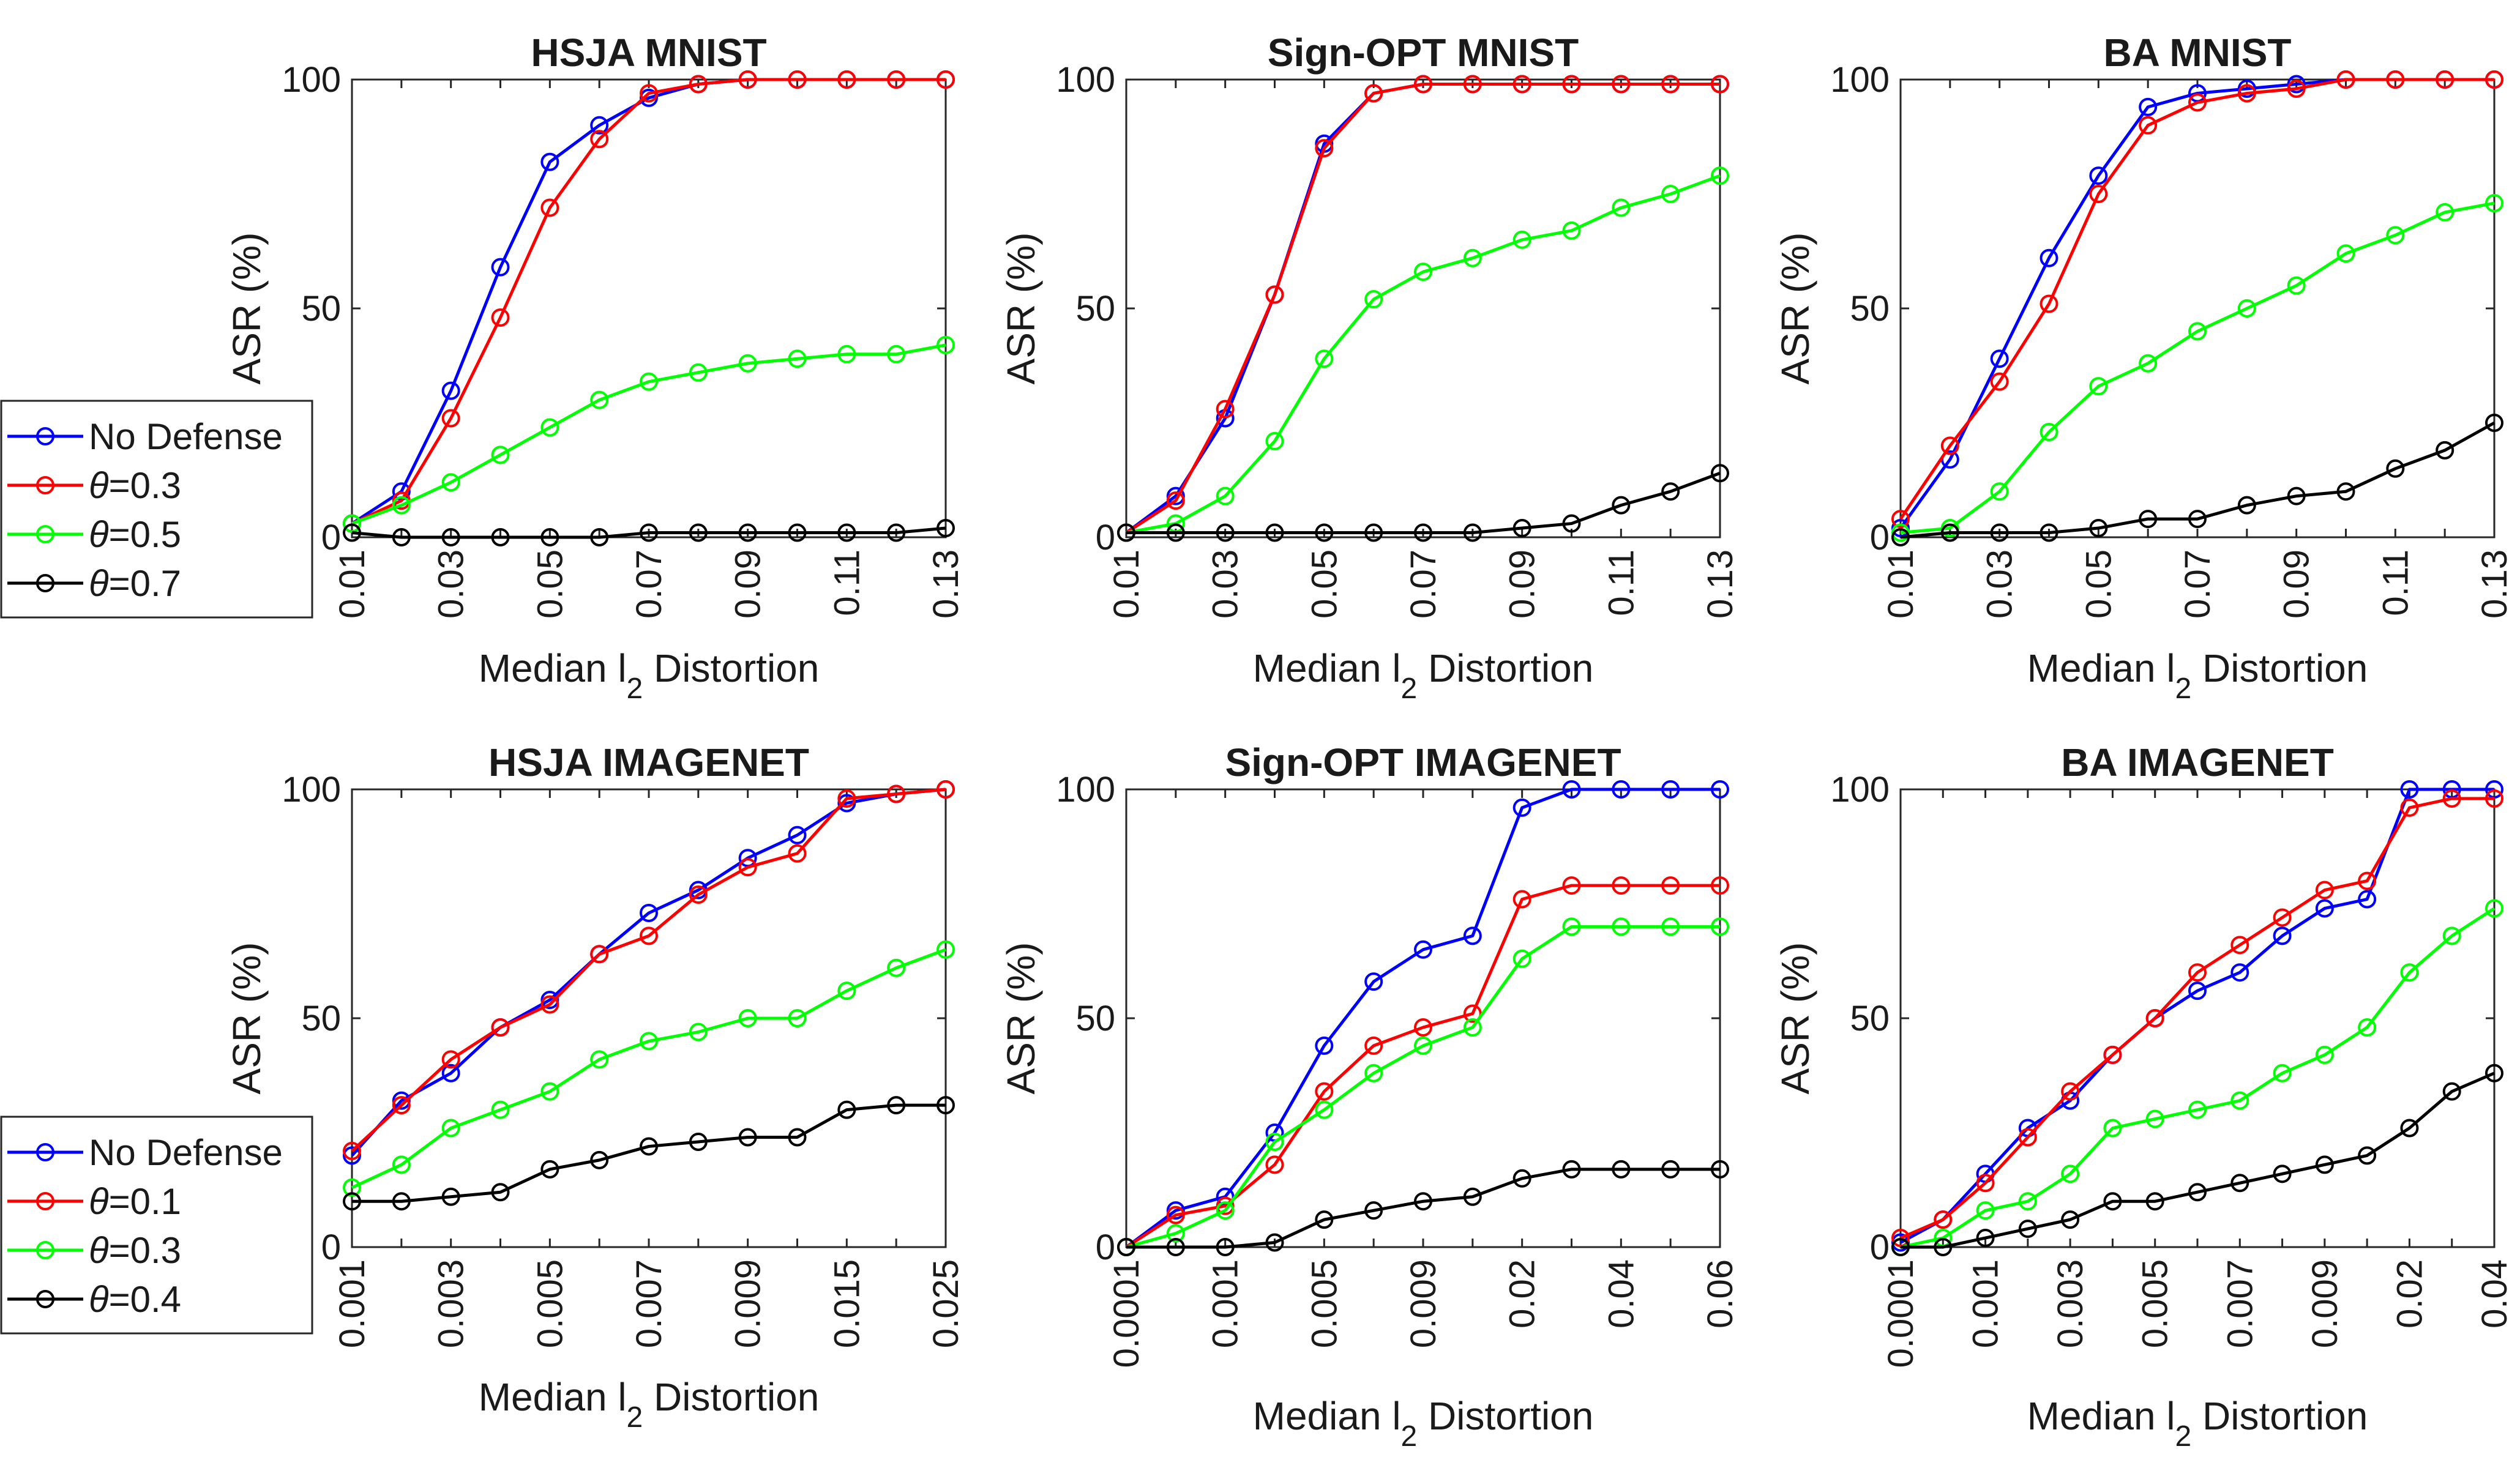  What do you see at coordinates (156, 1225) in the screenshot?
I see `legend: No Defense θ=0.1 θ=0.3 θ=0.4` at bounding box center [156, 1225].